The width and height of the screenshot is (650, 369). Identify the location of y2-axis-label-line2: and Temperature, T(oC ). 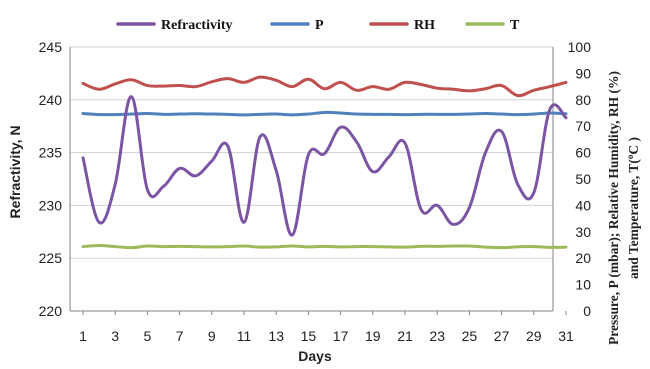
(633, 208).